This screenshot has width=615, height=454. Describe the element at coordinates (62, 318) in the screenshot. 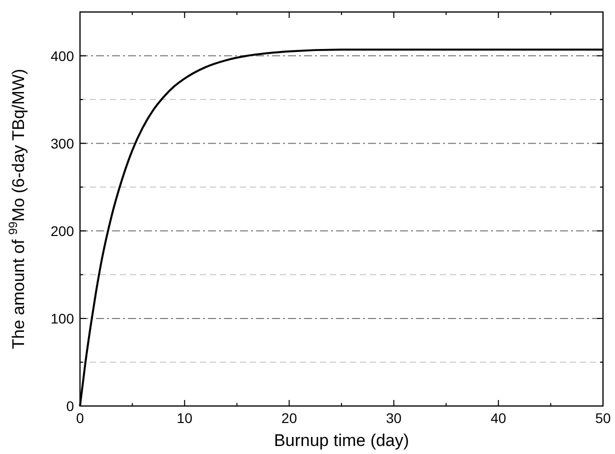

I see `y-tick-label: 100` at that location.